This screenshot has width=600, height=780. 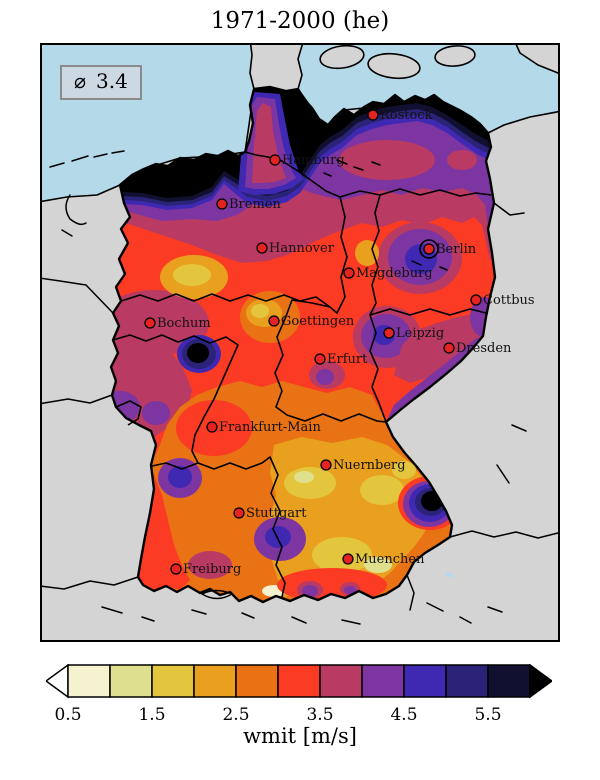 I want to click on city-label: Hannover, so click(x=302, y=248).